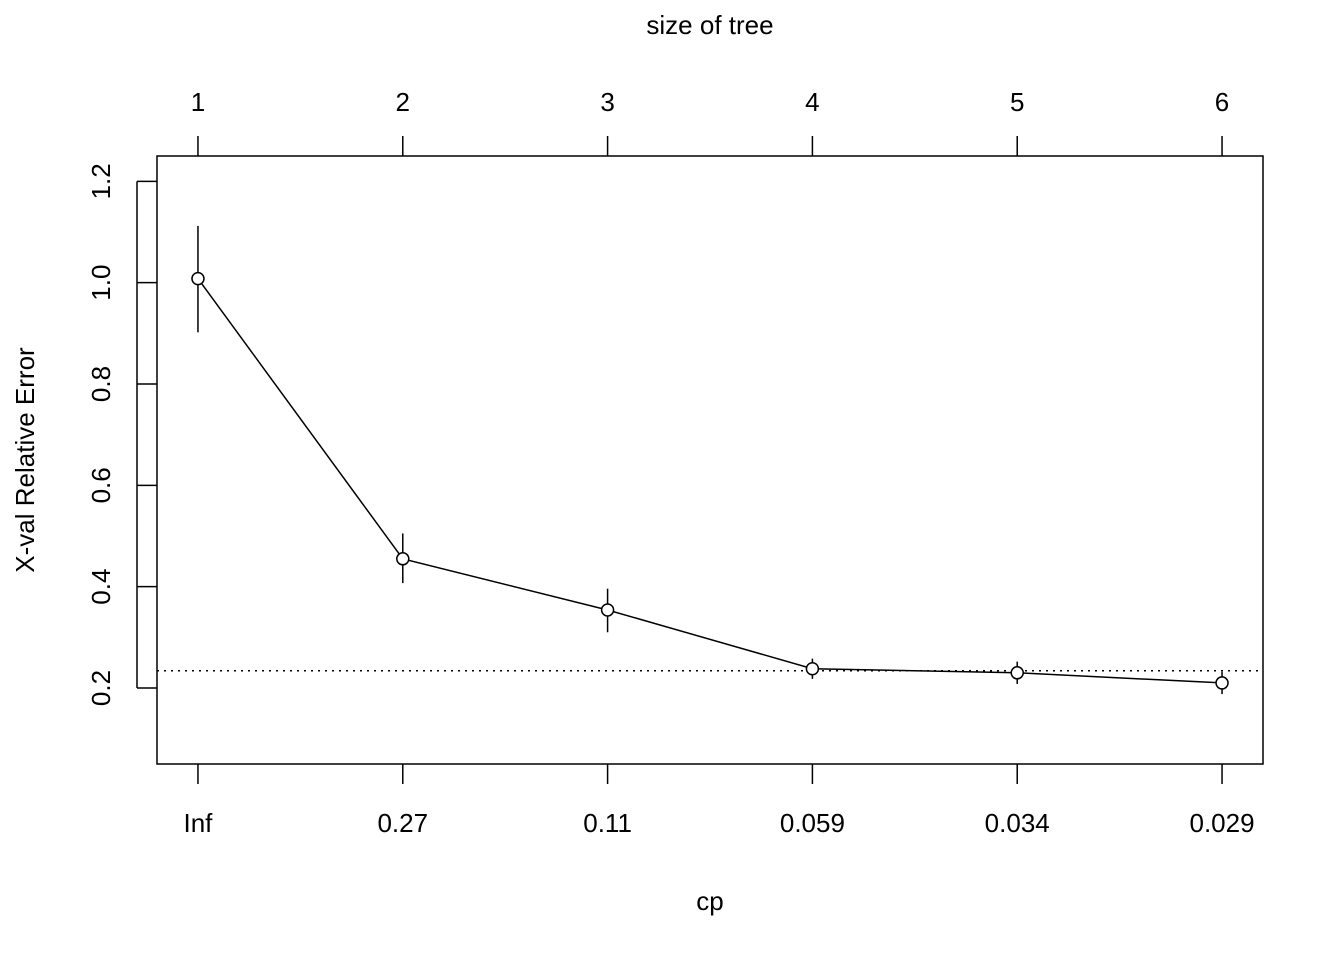 The height and width of the screenshot is (960, 1344). I want to click on y-axis-label: X-val Relative Error, so click(25, 460).